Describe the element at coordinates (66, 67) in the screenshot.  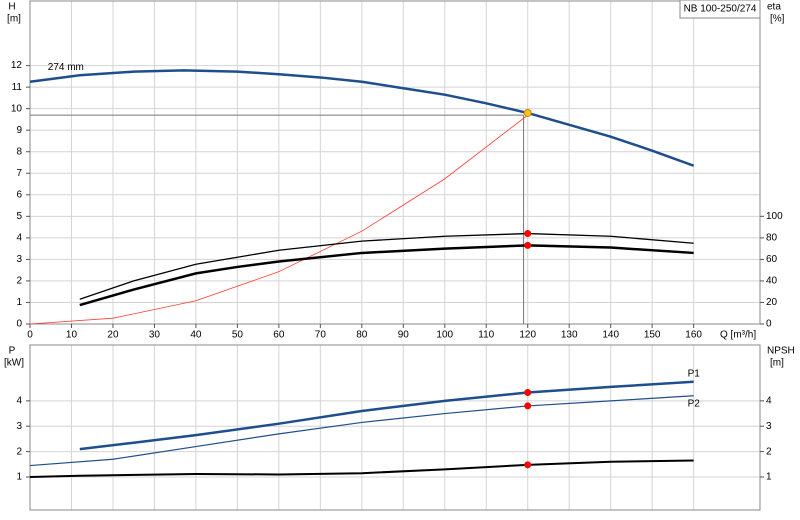
I see `curve-label: 274 mm` at that location.